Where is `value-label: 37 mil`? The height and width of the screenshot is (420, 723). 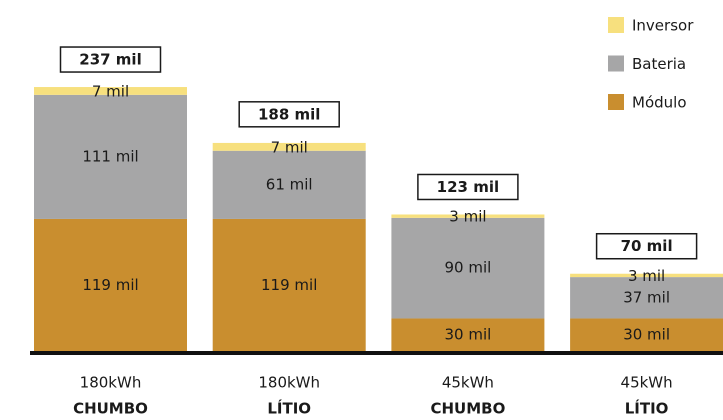 value-label: 37 mil is located at coordinates (646, 297).